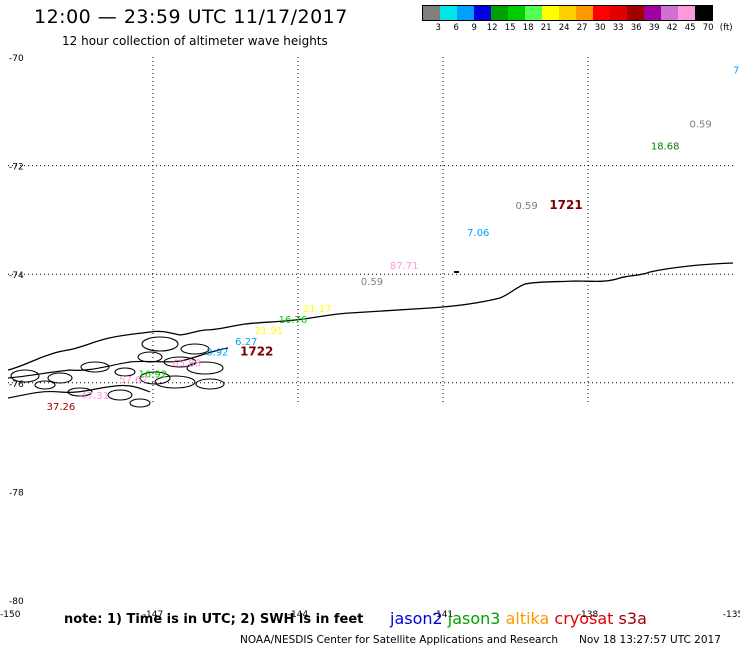 Image resolution: width=740 pixels, height=650 pixels. Describe the element at coordinates (632, 618) in the screenshot. I see `satellite-s3a: s3a` at that location.